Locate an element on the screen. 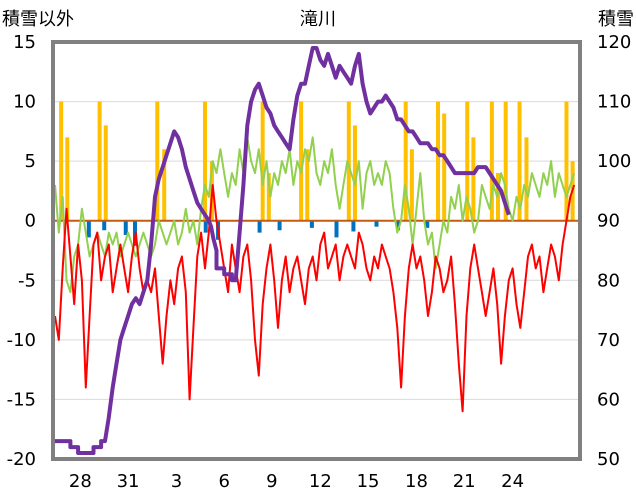 The height and width of the screenshot is (501, 636). x-tick-label: 21 is located at coordinates (464, 481).